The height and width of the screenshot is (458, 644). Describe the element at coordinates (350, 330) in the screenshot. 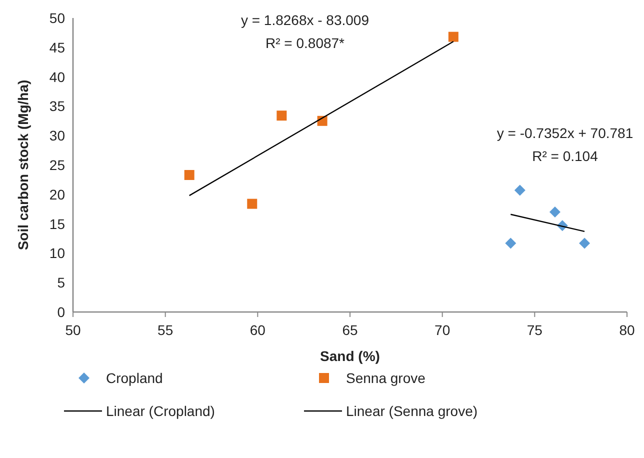

I see `x-tick-label: 65` at that location.